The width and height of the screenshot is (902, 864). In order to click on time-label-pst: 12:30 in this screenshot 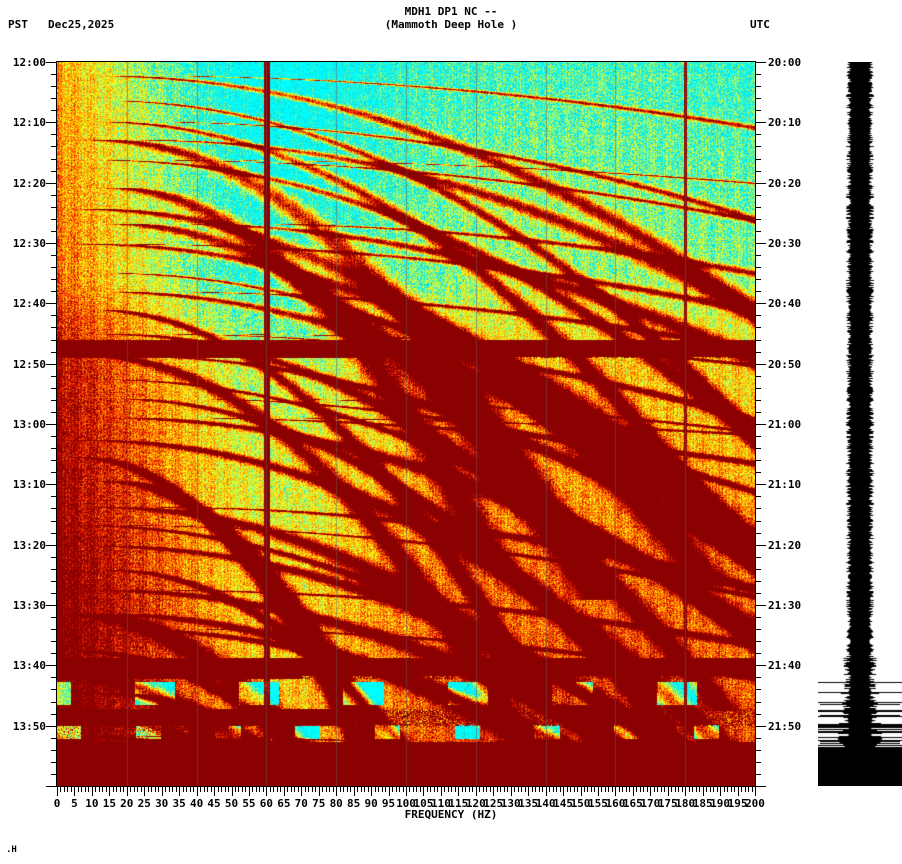, I will do `click(29, 243)`.